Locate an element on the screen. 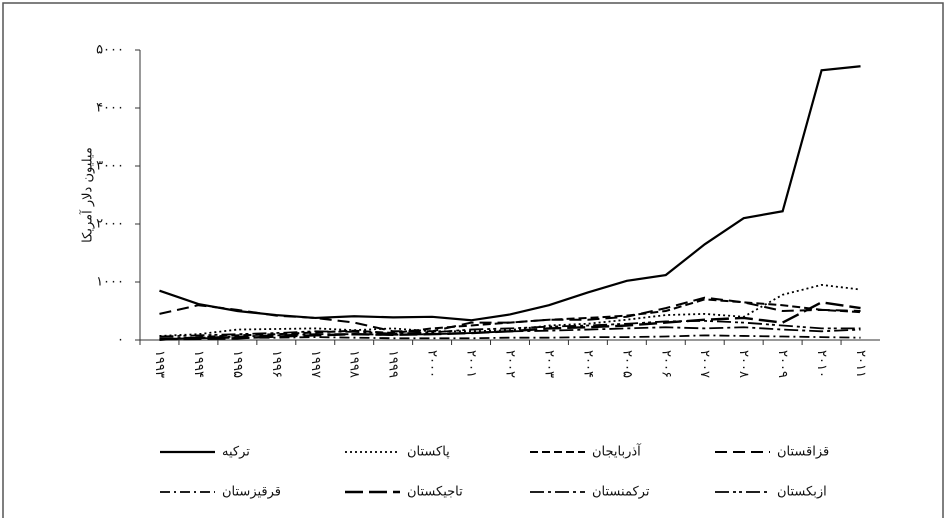 Image resolution: width=947 pixels, height=518 pixels. legend-label: ترکیه is located at coordinates (236, 452).